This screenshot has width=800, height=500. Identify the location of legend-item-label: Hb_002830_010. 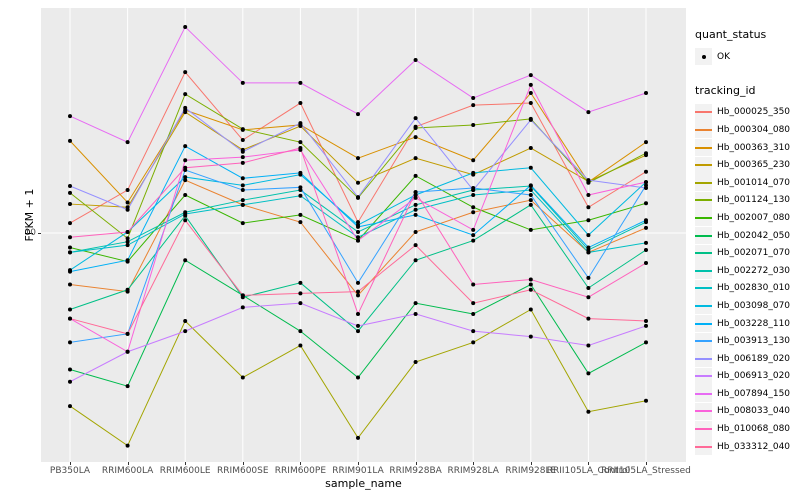
(754, 288).